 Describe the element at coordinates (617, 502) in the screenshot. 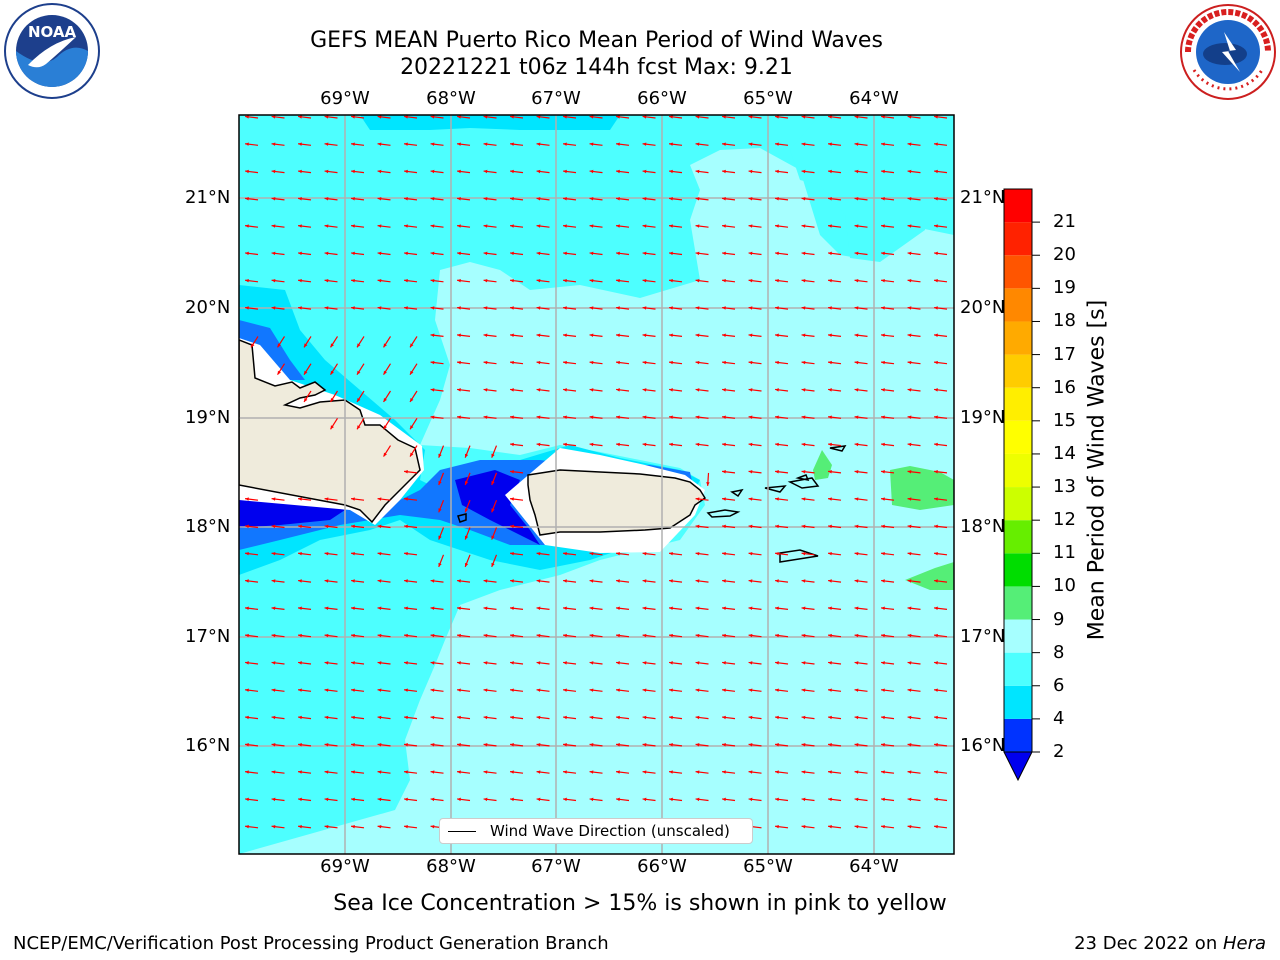

I see `puerto-rico-land` at that location.